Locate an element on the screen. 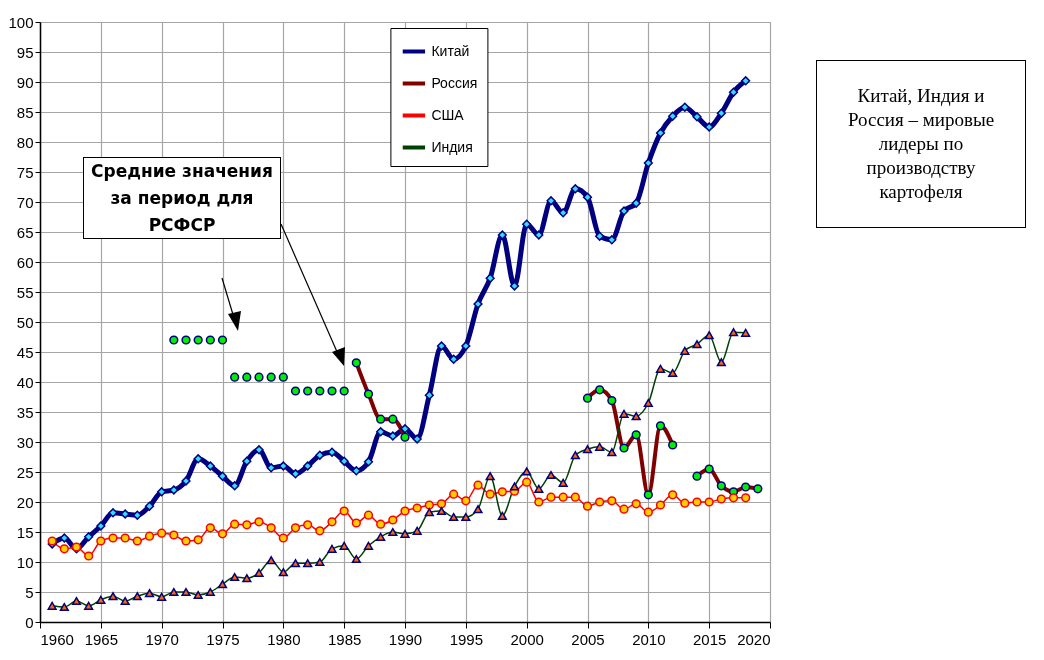 The width and height of the screenshot is (1044, 660). y-tick-label: 20 is located at coordinates (25, 502).